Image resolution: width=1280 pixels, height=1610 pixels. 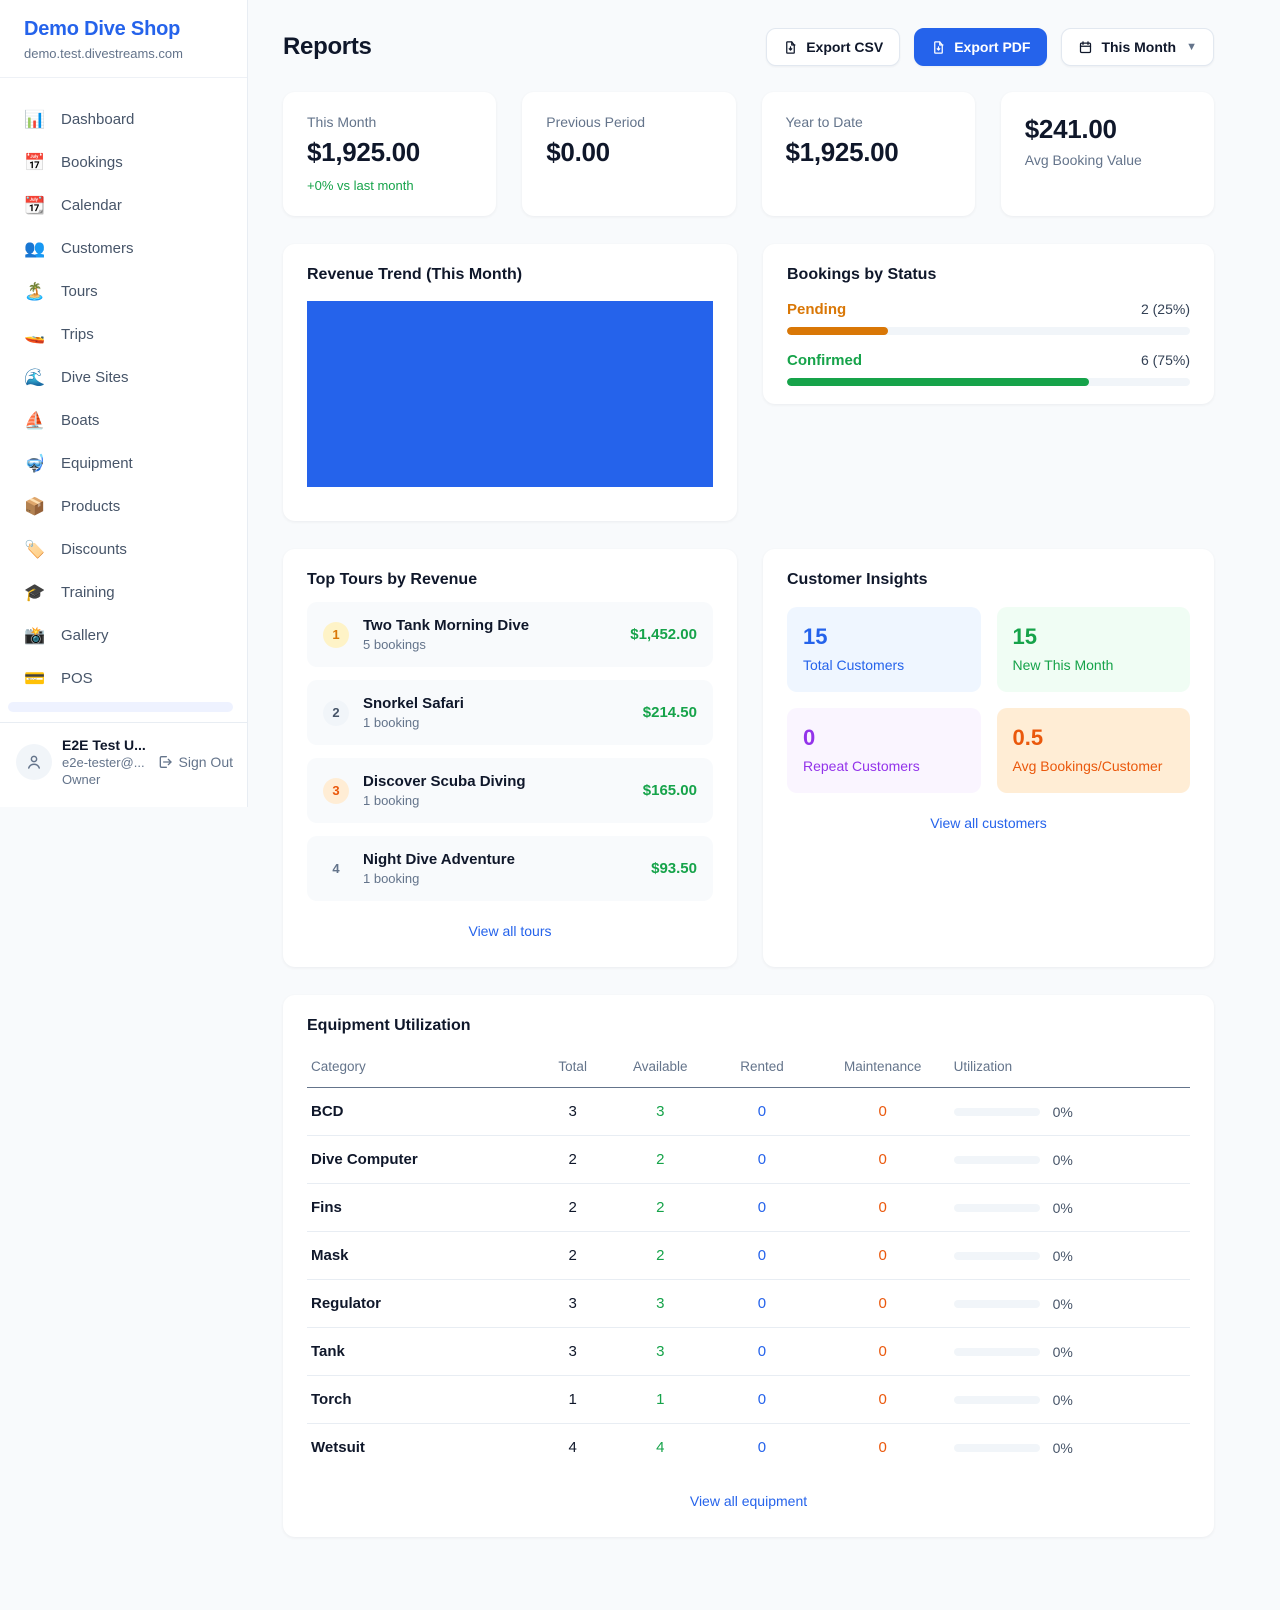 I want to click on stat-label: This Month, so click(x=342, y=122).